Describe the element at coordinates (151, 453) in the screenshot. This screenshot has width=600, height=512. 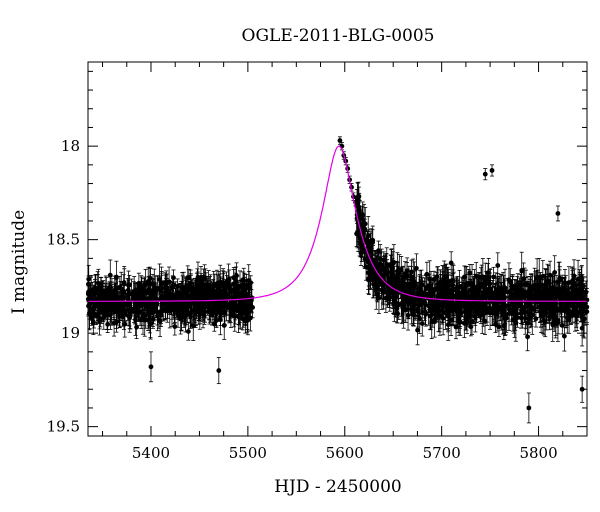
I see `x-tick-label: 5400` at that location.